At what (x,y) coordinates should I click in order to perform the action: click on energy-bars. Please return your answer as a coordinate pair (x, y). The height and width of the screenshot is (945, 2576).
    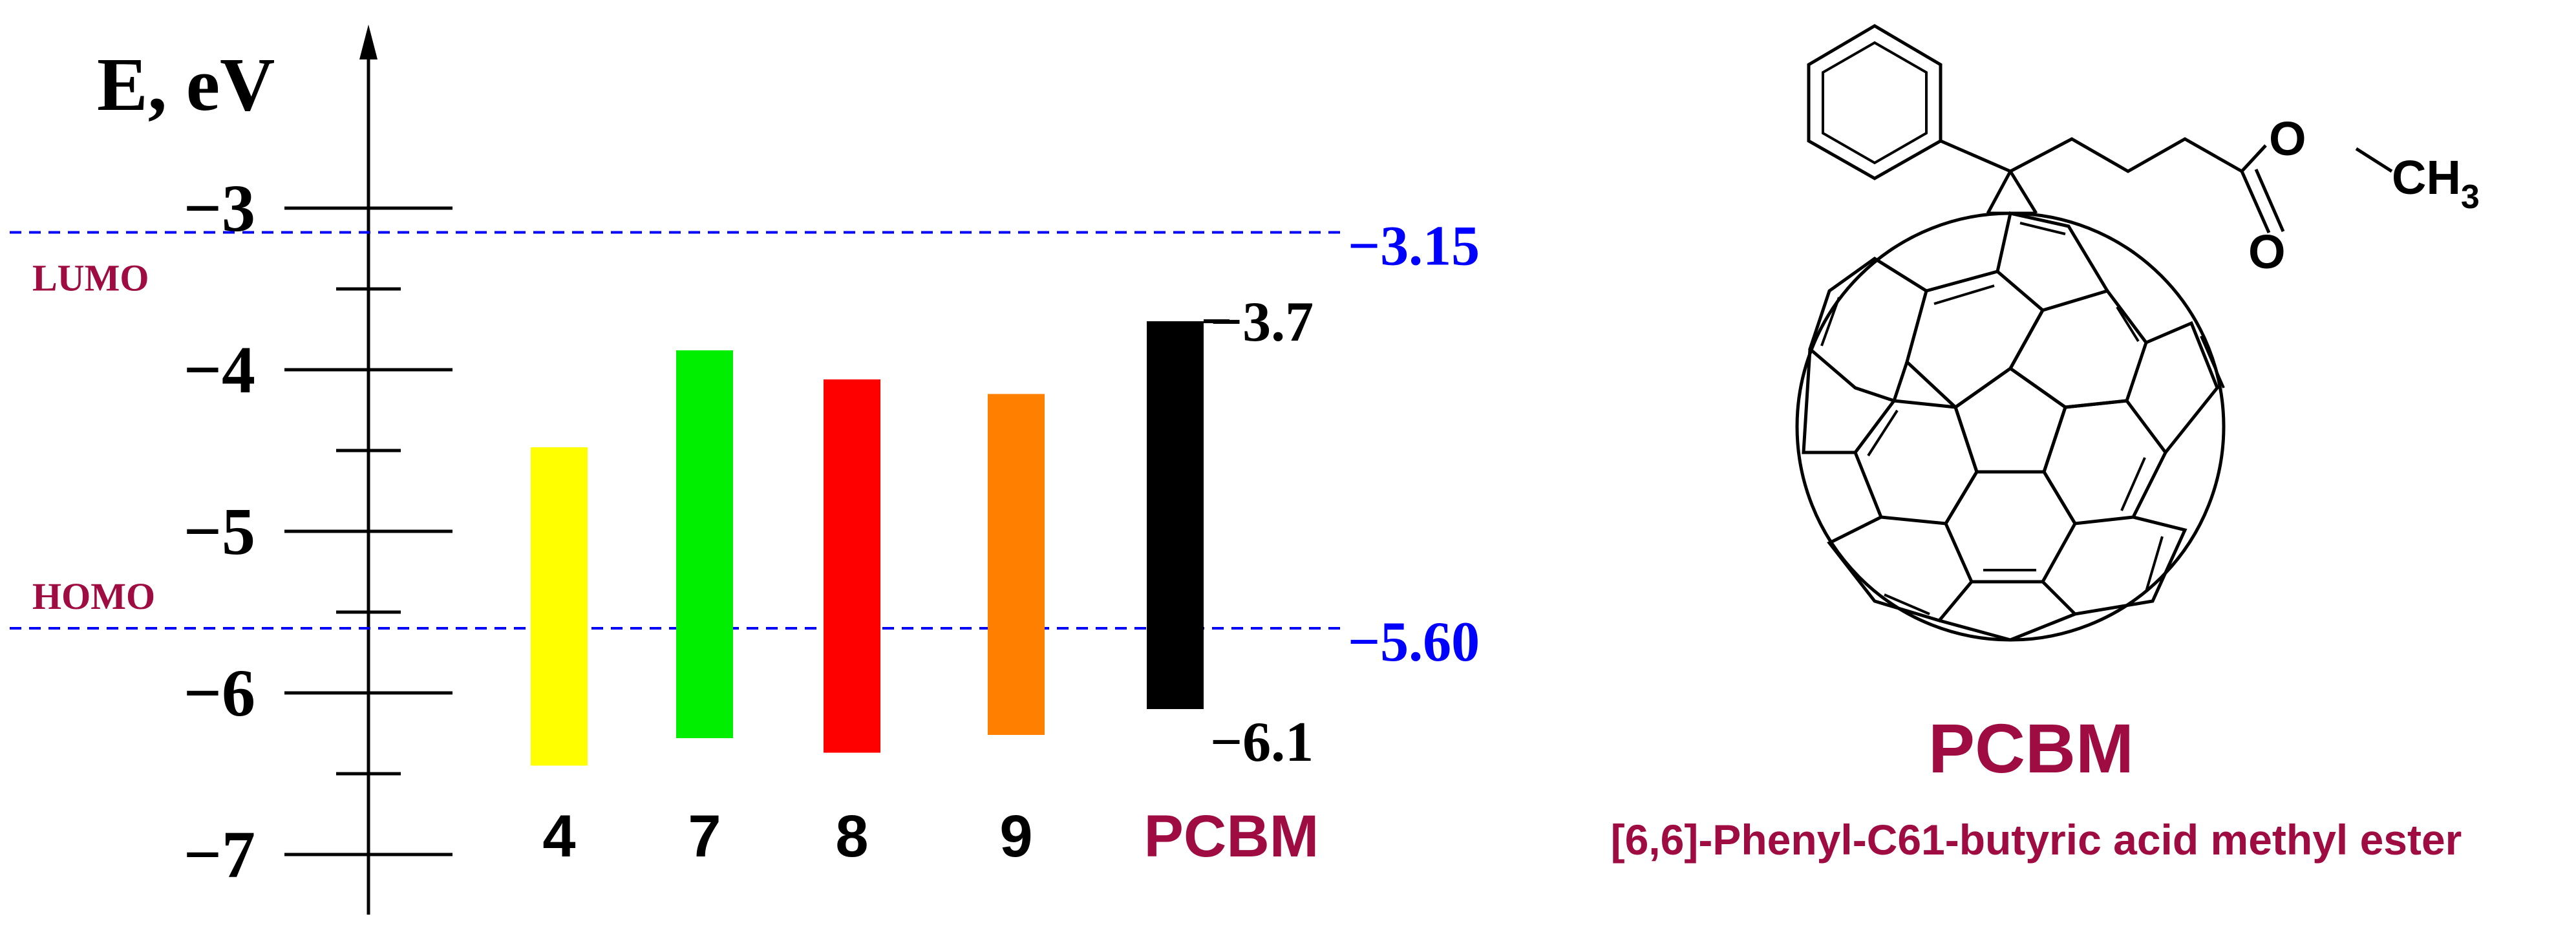
    Looking at the image, I should click on (867, 543).